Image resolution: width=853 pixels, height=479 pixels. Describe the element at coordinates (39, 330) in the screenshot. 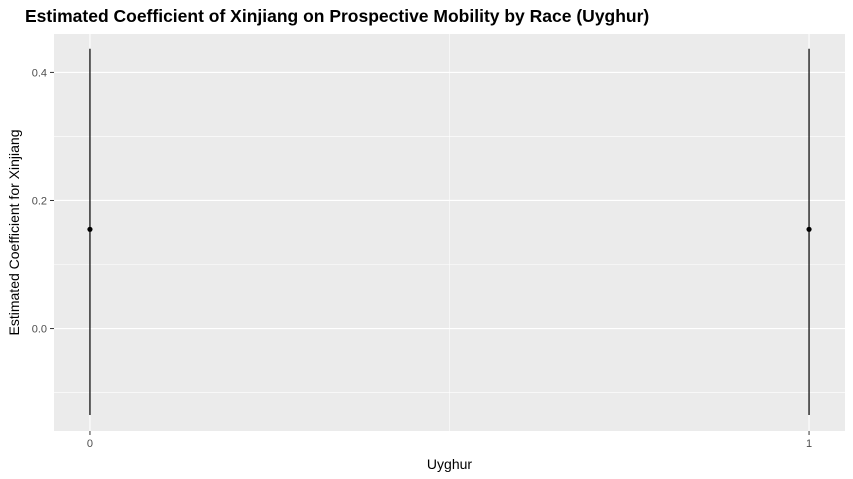

I see `y-tick-label: 0.0` at that location.